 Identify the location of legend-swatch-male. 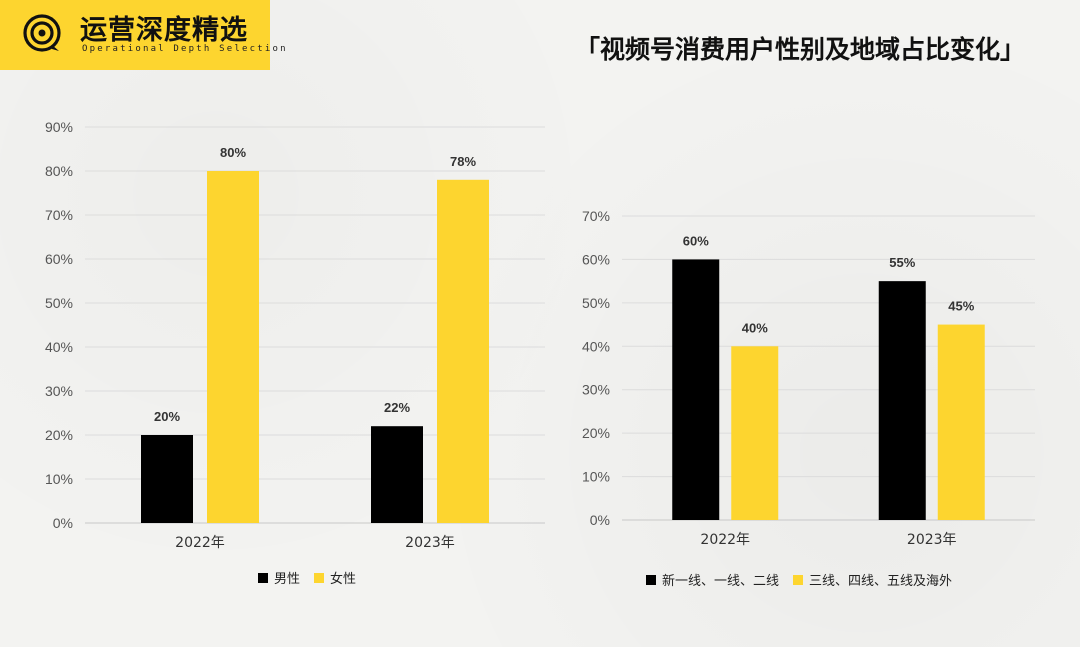
(263, 577).